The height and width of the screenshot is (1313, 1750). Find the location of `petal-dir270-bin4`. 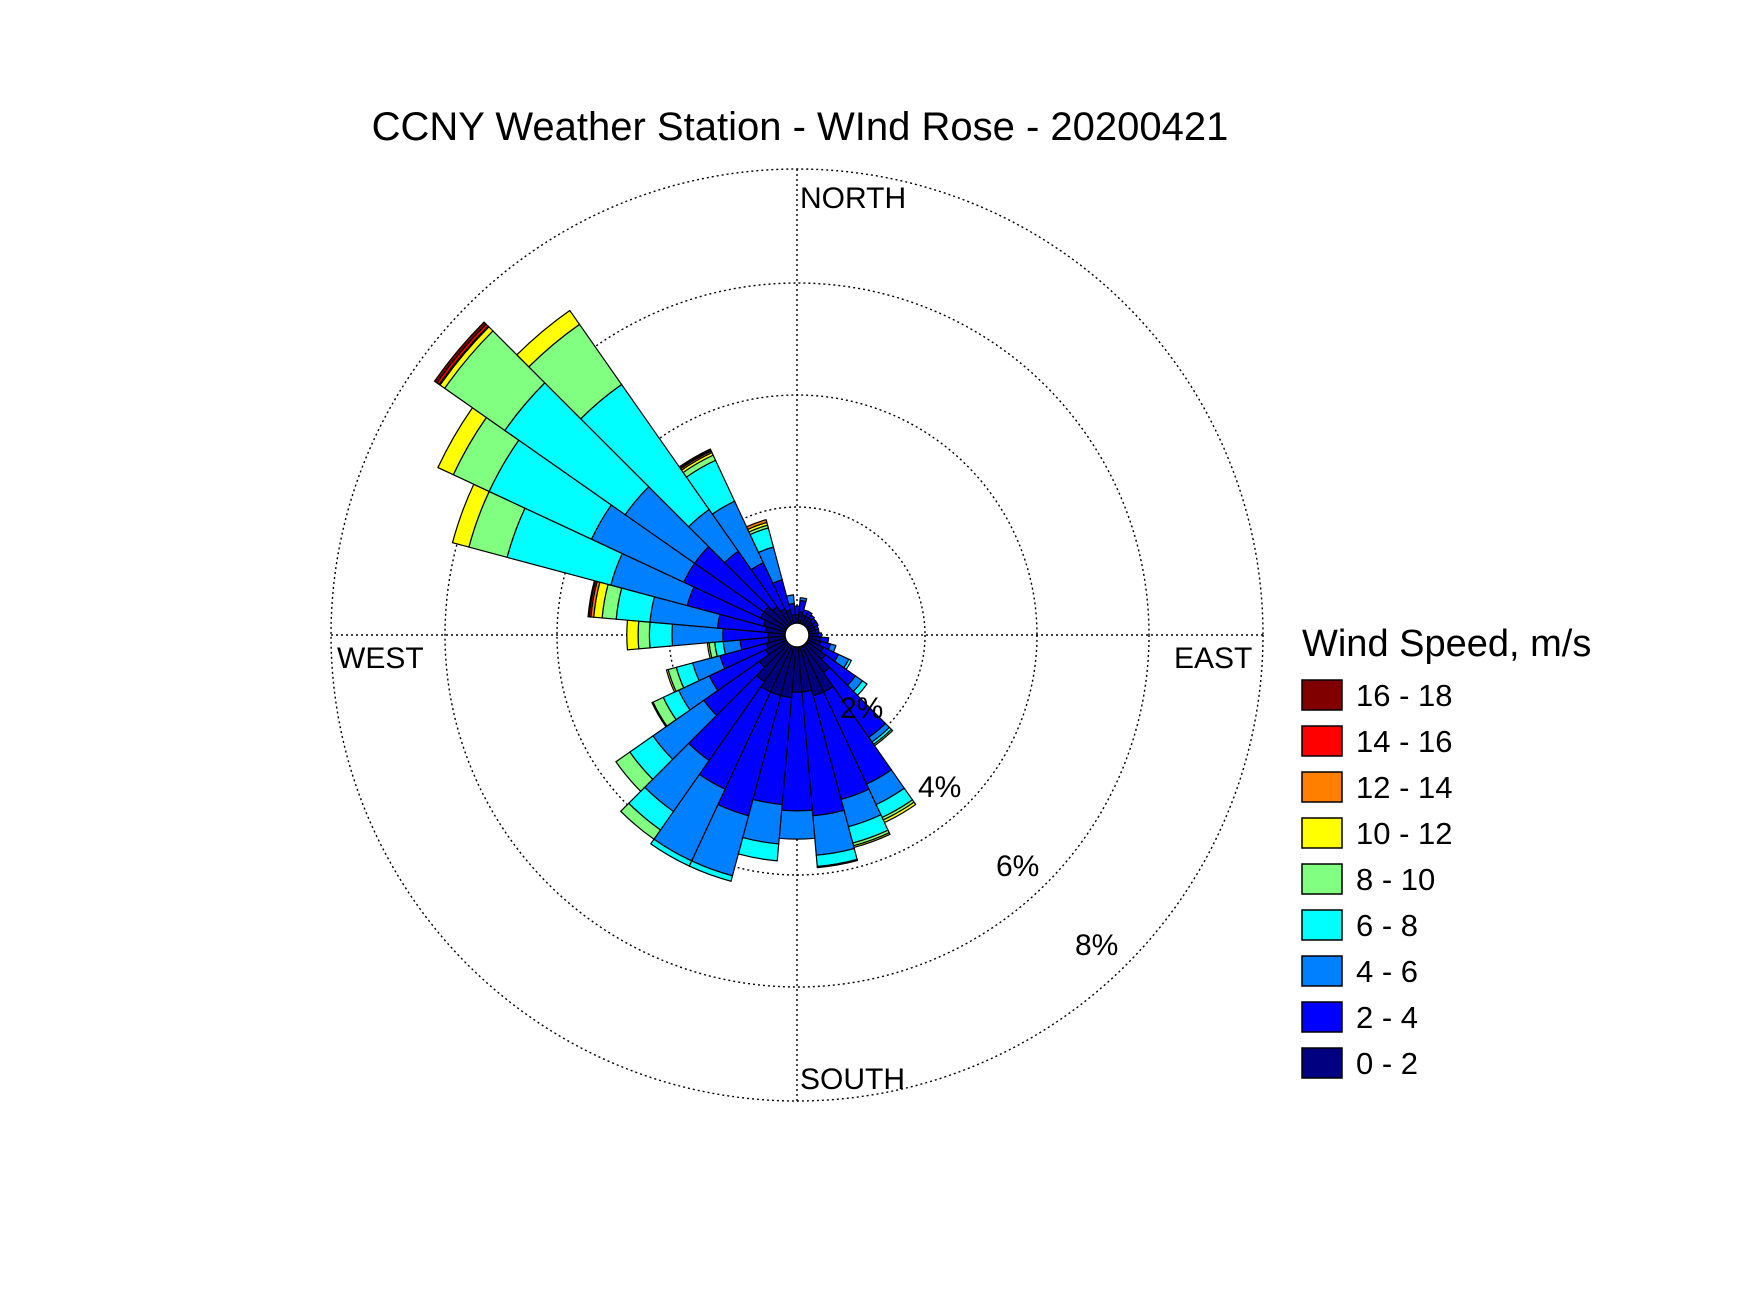

petal-dir270-bin4 is located at coordinates (644, 635).